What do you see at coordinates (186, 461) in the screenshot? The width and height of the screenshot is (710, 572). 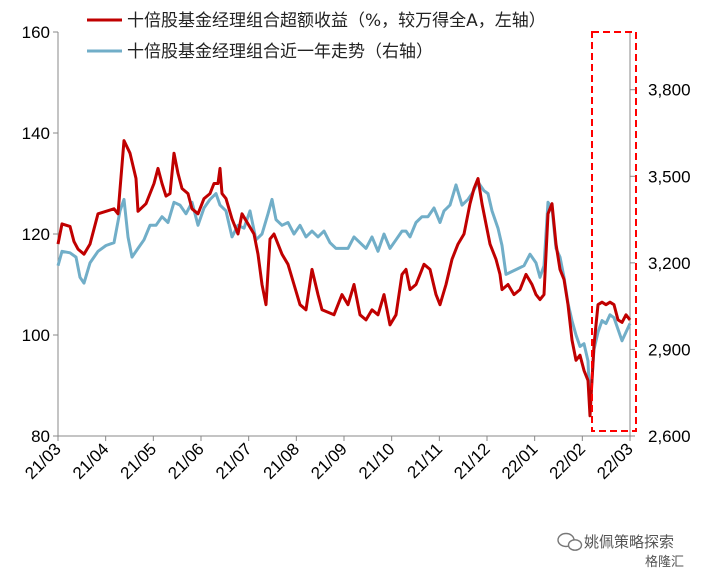 I see `x-tick-label: 21/06` at bounding box center [186, 461].